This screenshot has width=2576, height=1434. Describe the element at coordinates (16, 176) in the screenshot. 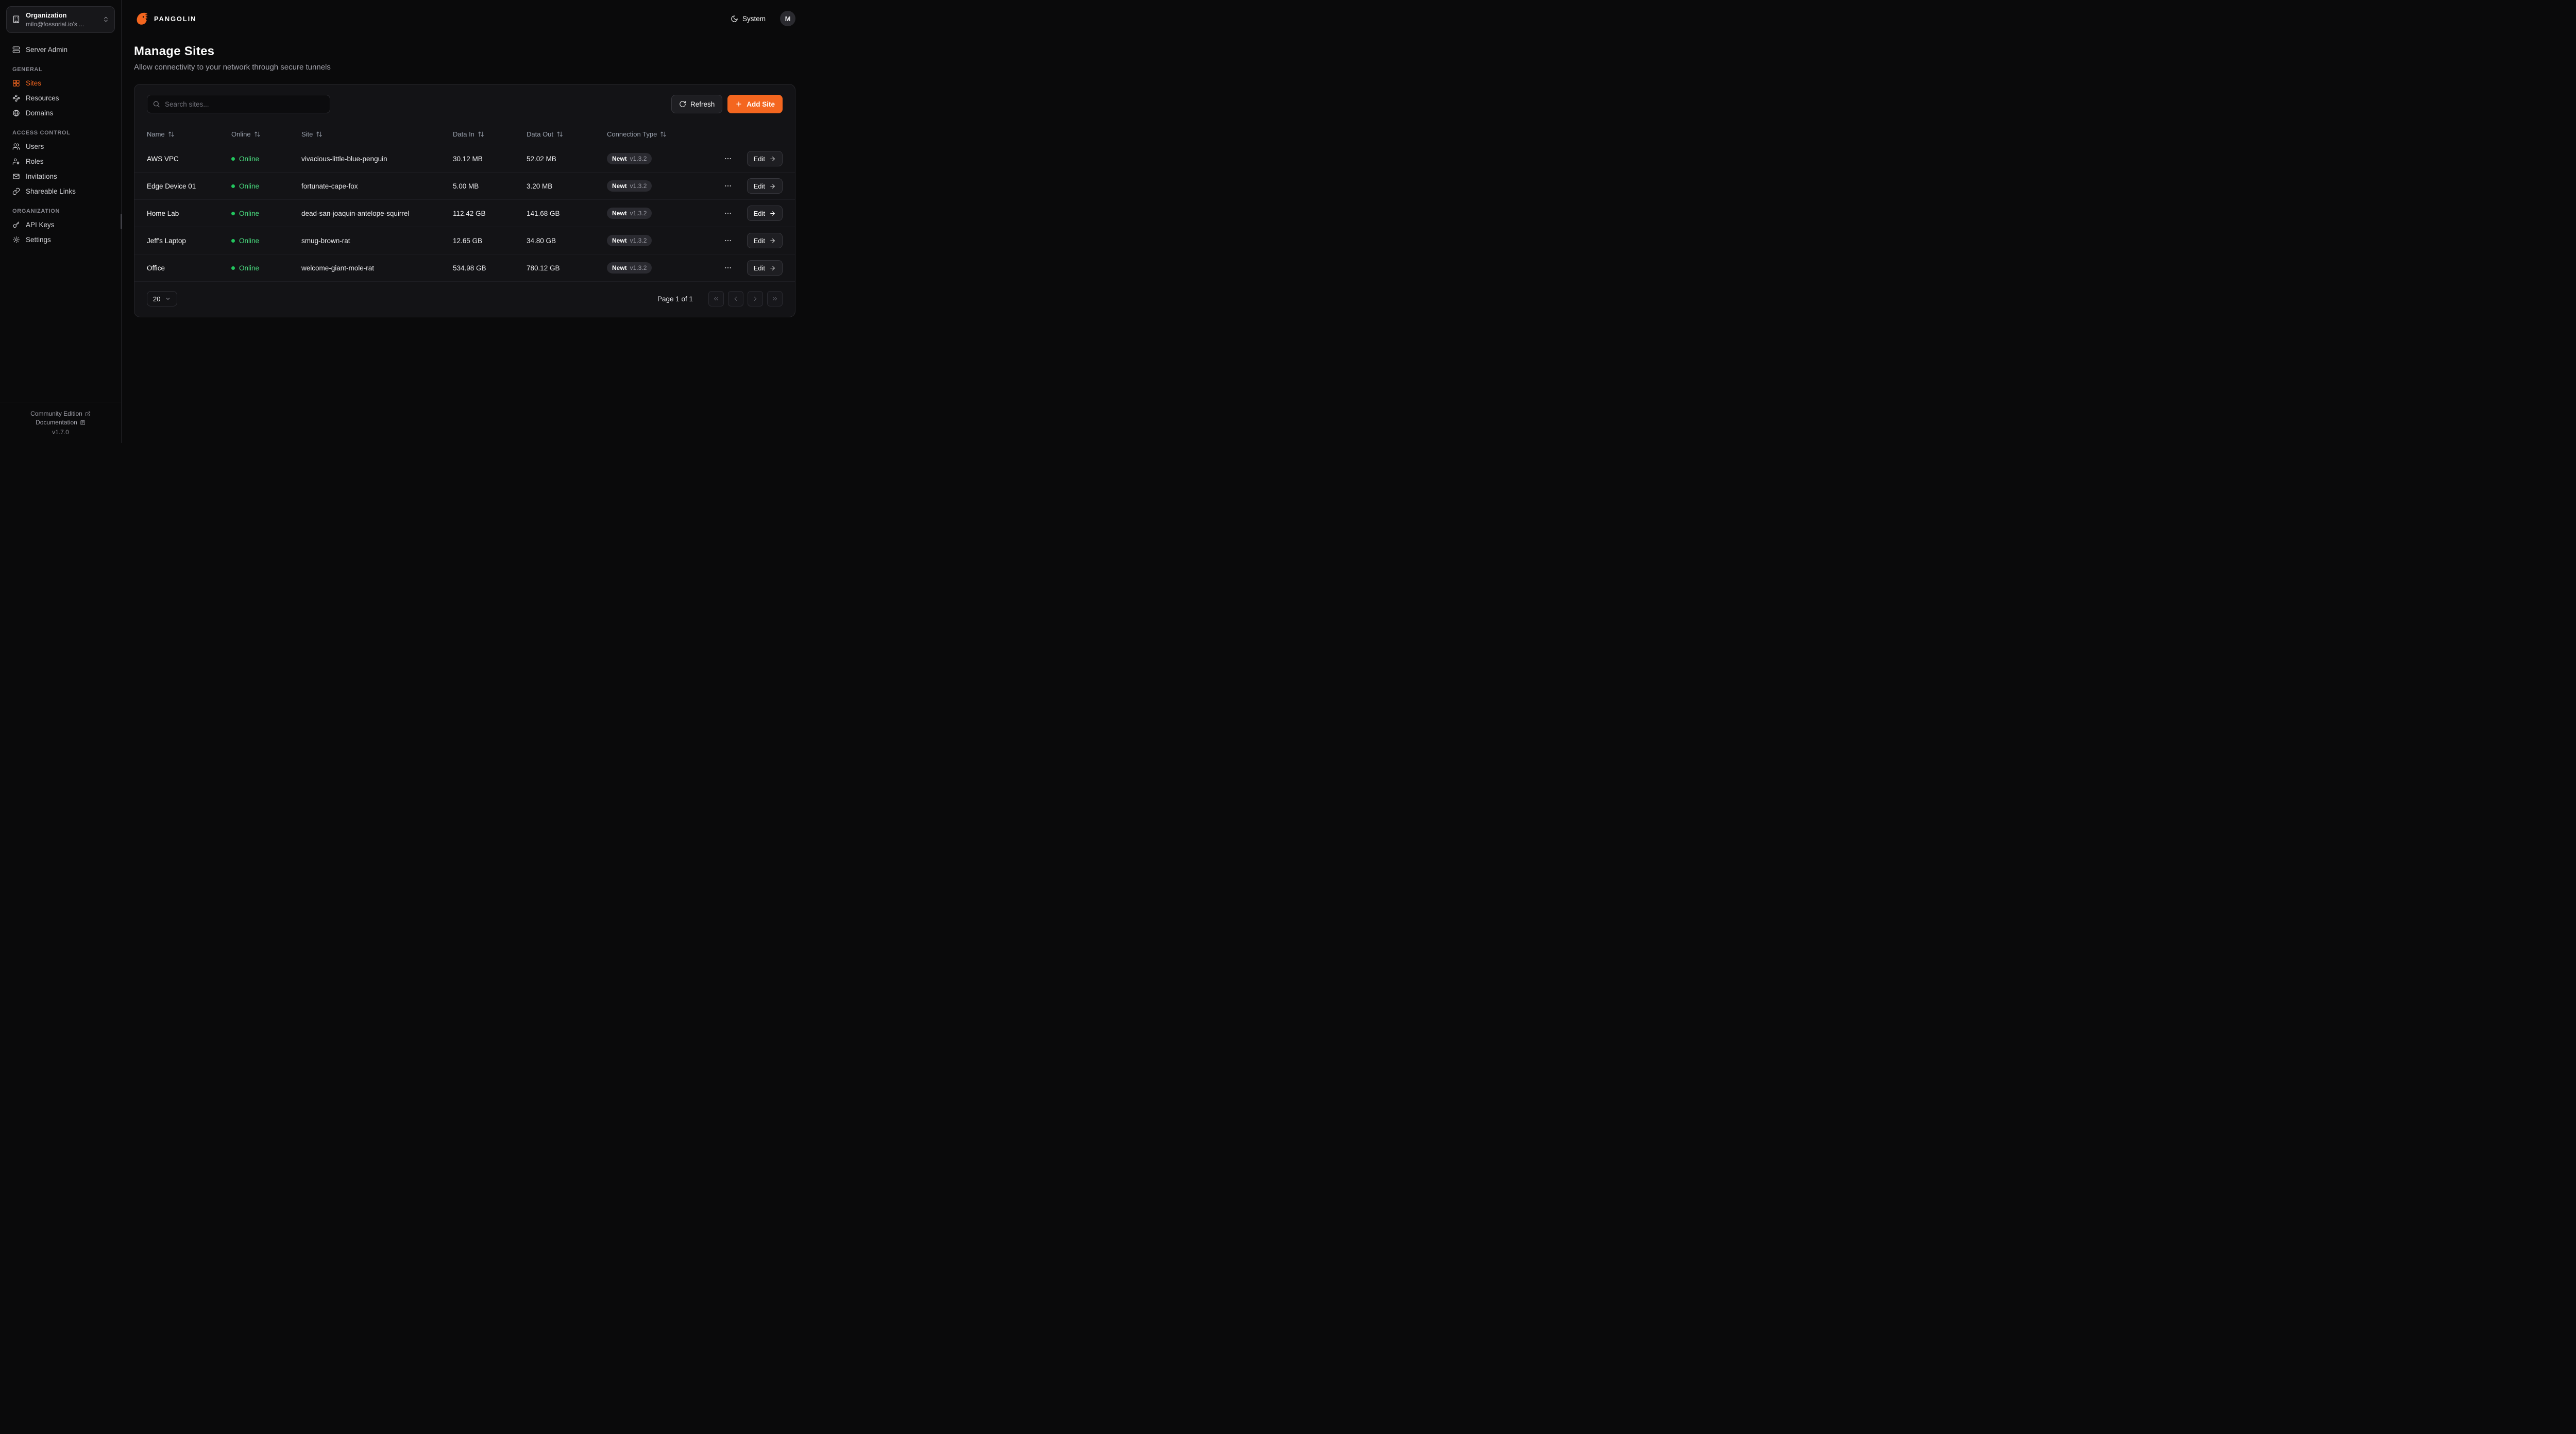

I see `mail-icon` at that location.